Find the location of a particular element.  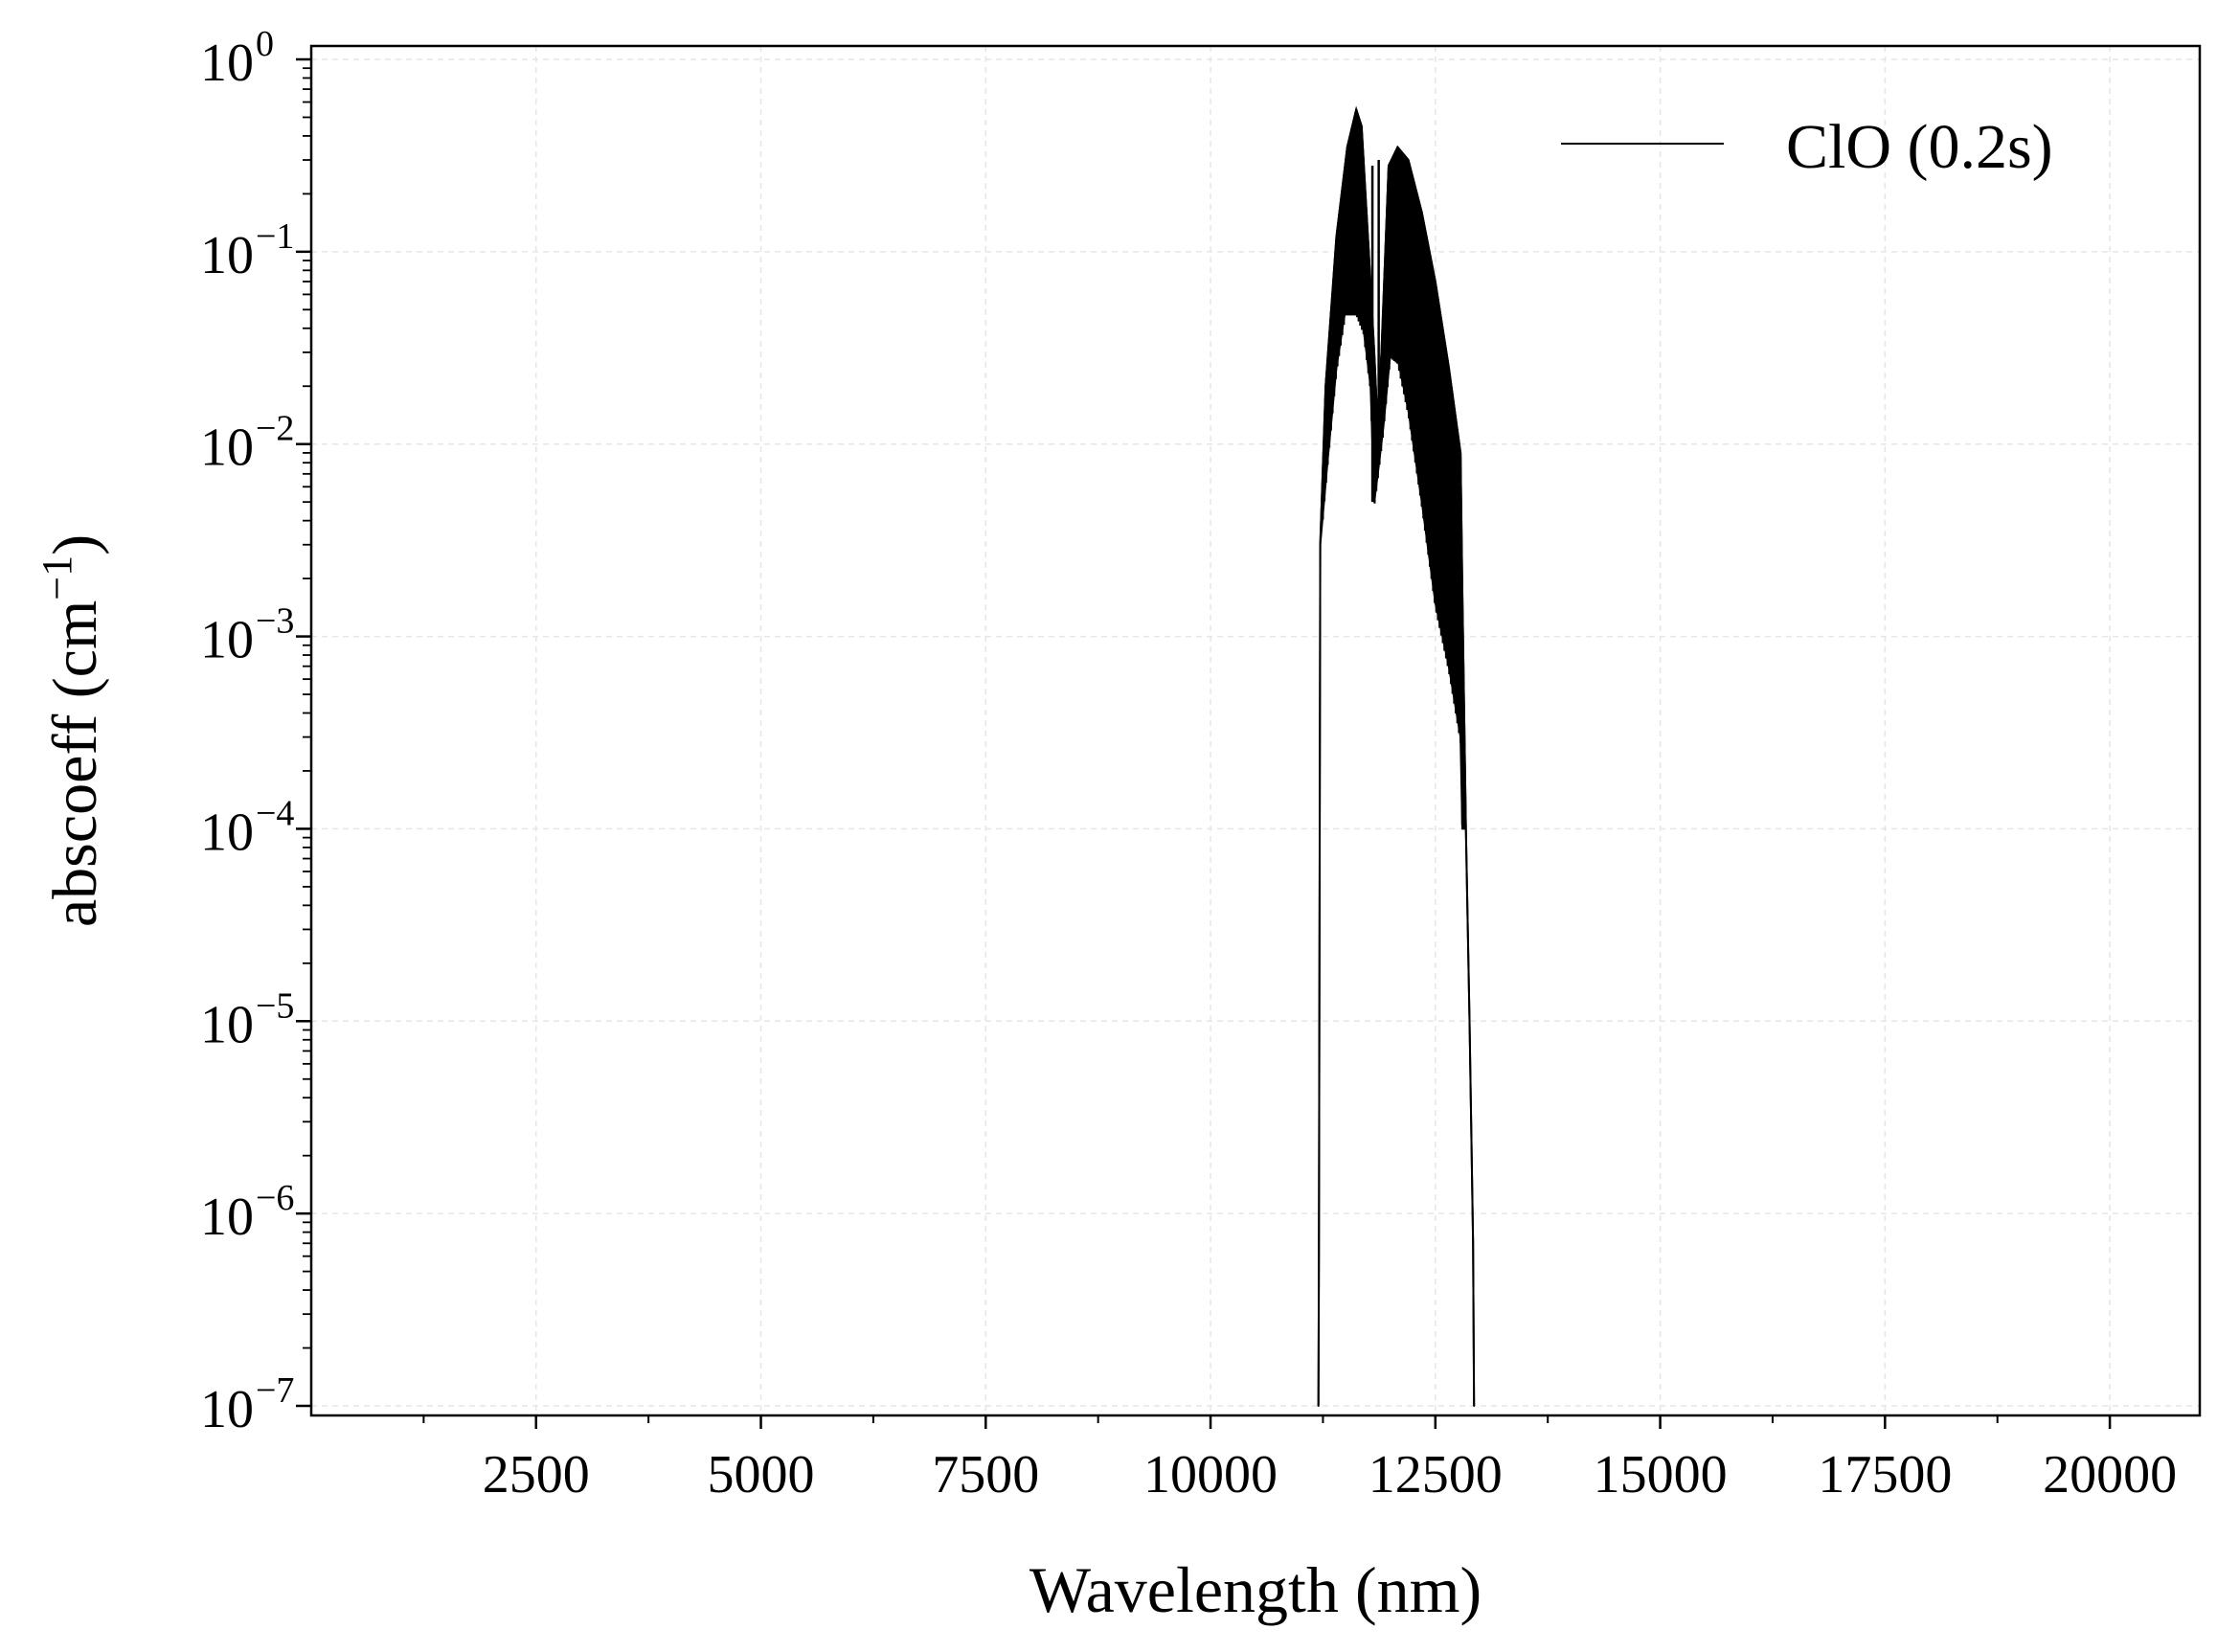

x-tick-label: 20000 is located at coordinates (2110, 1475).